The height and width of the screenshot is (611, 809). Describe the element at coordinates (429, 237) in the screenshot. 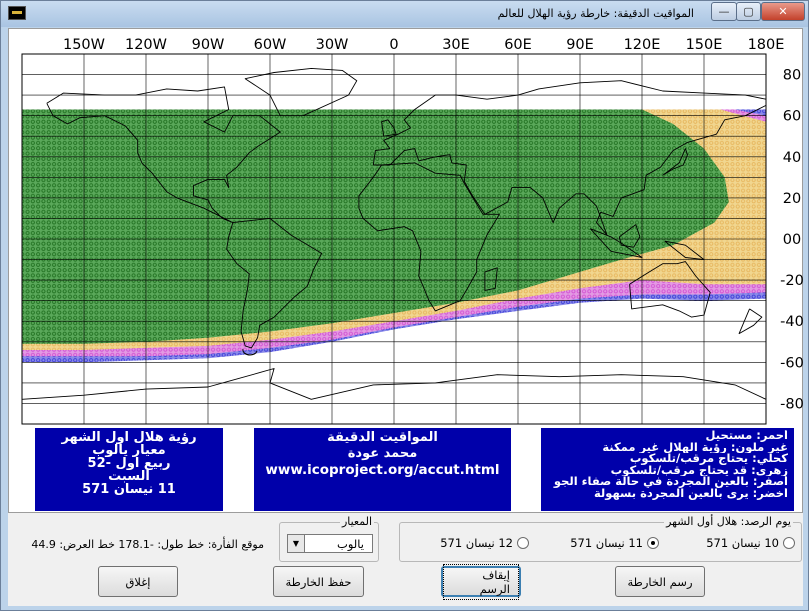

I see `landmass-africa` at that location.